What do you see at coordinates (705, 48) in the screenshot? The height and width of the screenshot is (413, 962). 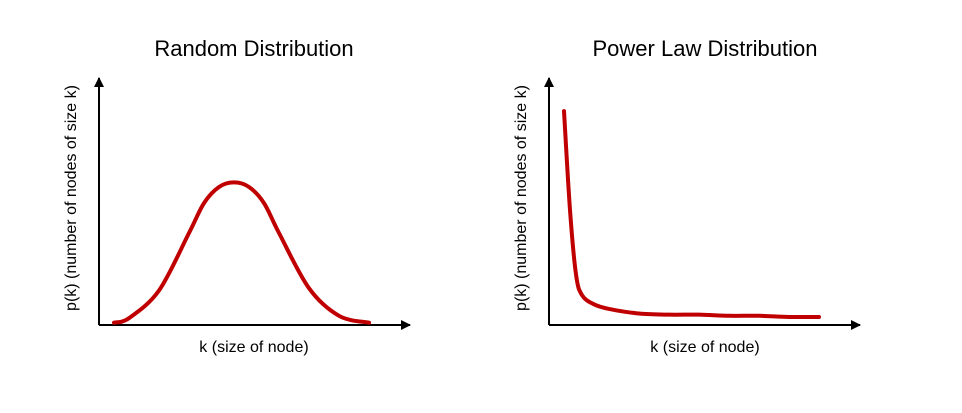 I see `chart-title: Power Law Distribution` at bounding box center [705, 48].